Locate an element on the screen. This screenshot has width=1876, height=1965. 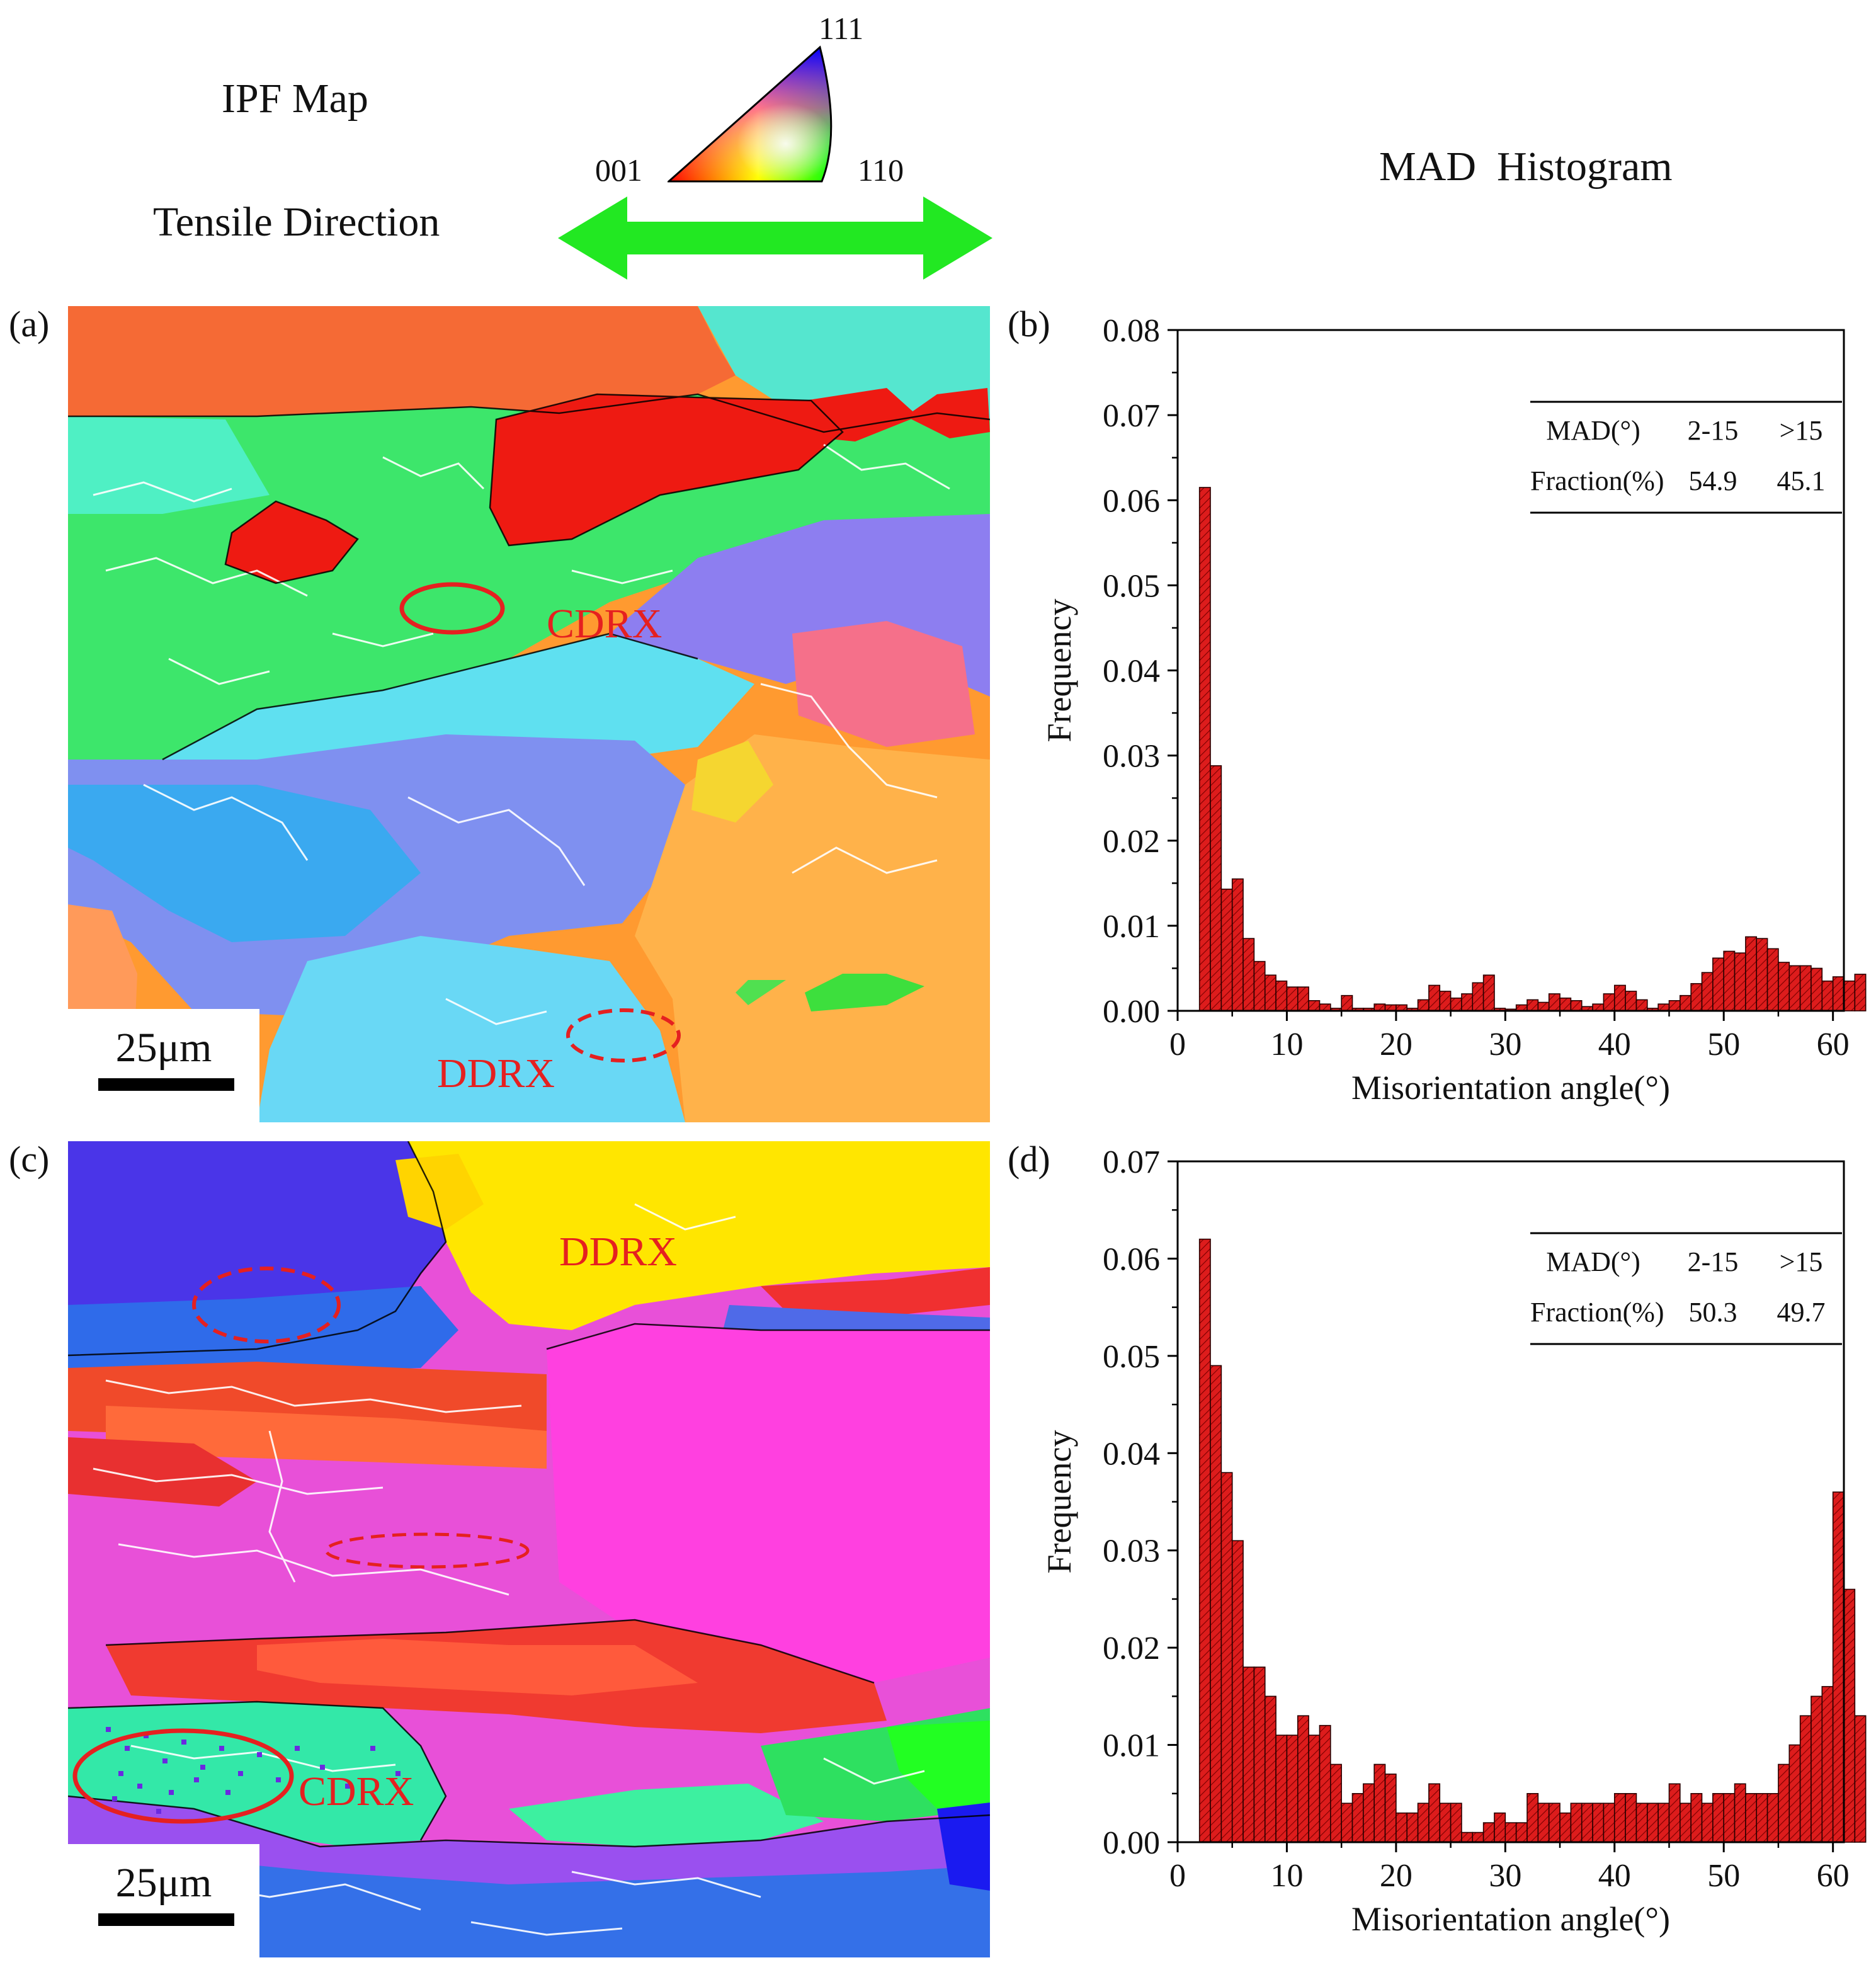
tensile-direction-arrow is located at coordinates (775, 238).